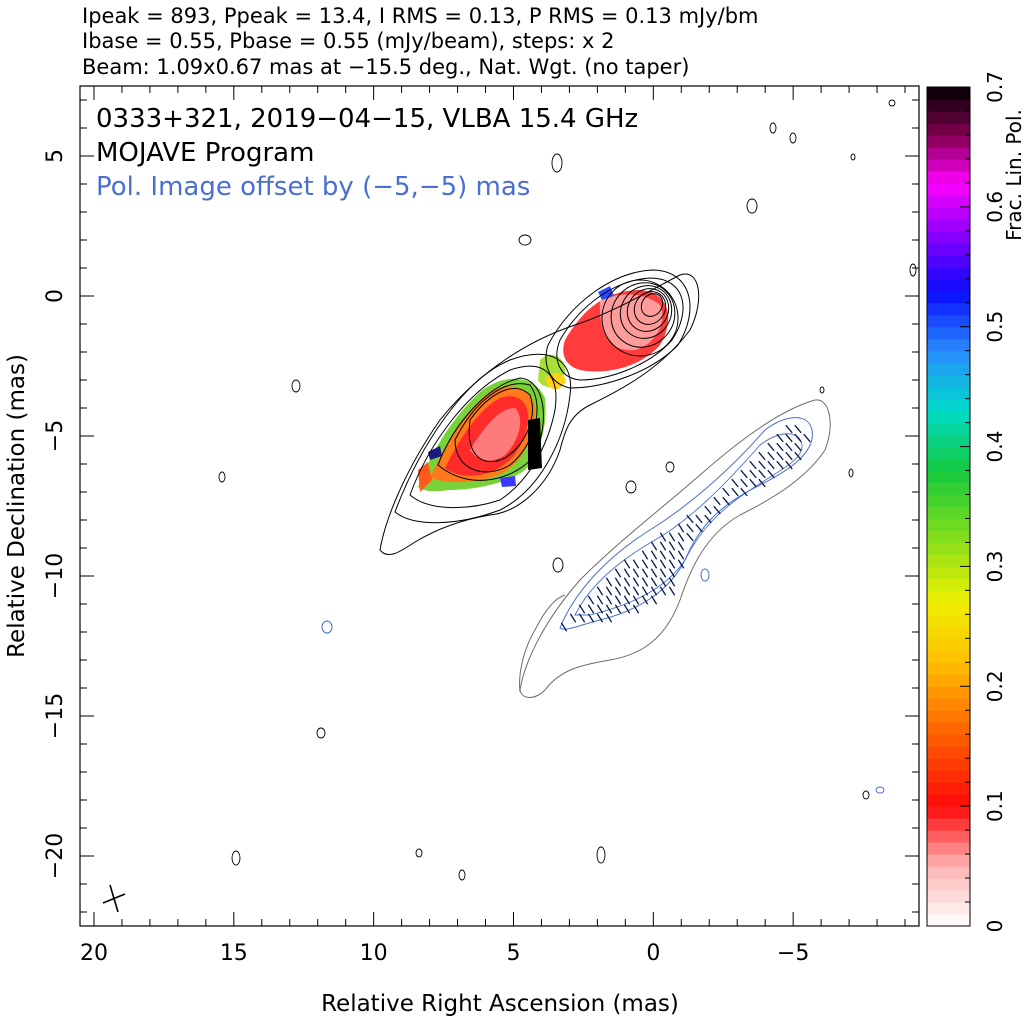 The height and width of the screenshot is (1024, 1027). Describe the element at coordinates (114, 898) in the screenshot. I see `beam-marker` at that location.